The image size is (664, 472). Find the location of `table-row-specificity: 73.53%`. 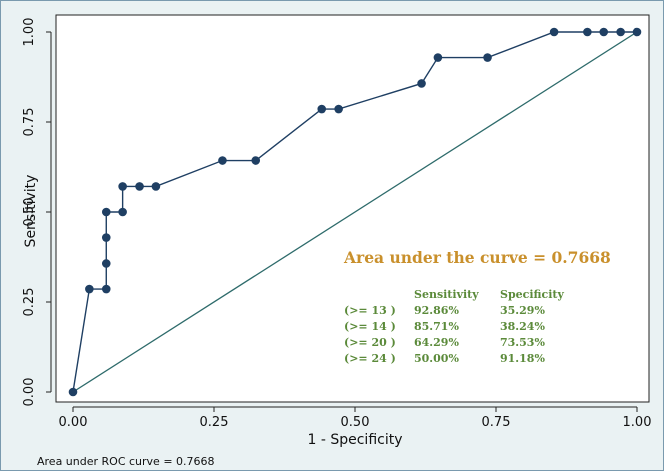

table-row-specificity: 73.53% is located at coordinates (522, 342).